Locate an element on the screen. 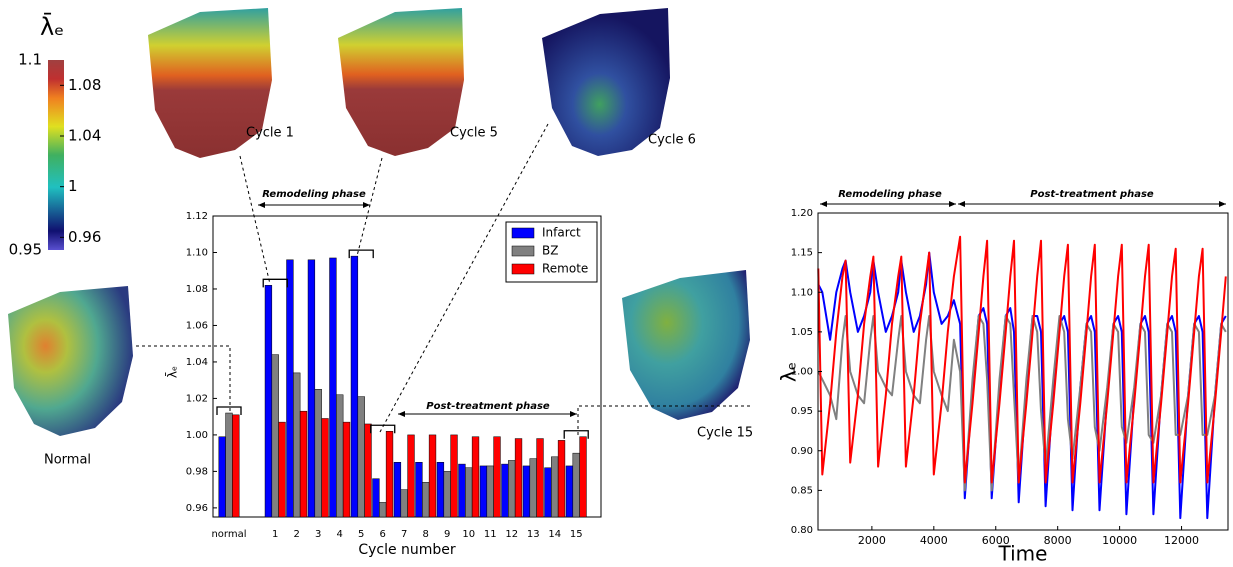  heart-cycle5 is located at coordinates (401, 82).